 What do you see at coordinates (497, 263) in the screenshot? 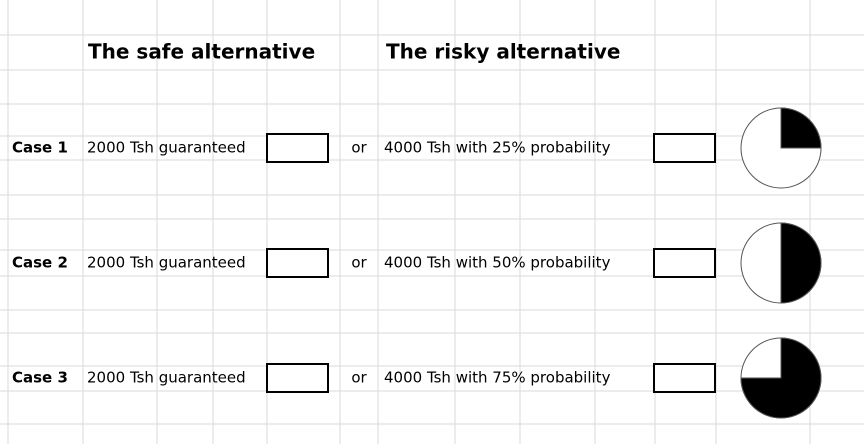
I see `risky-option: 4000 Tsh with 50% probability` at bounding box center [497, 263].